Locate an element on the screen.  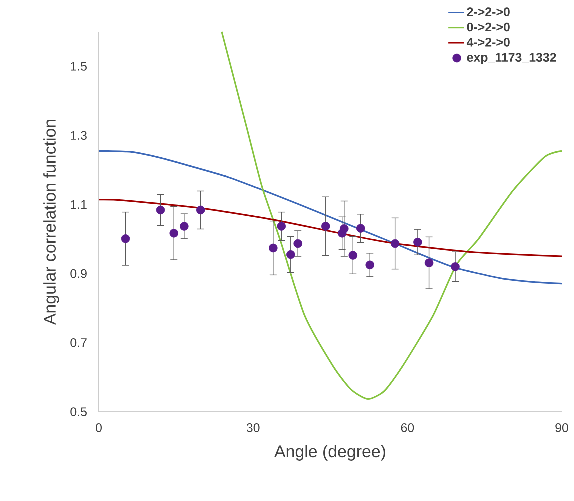
y-tick-label: 1.5 is located at coordinates (79, 66).